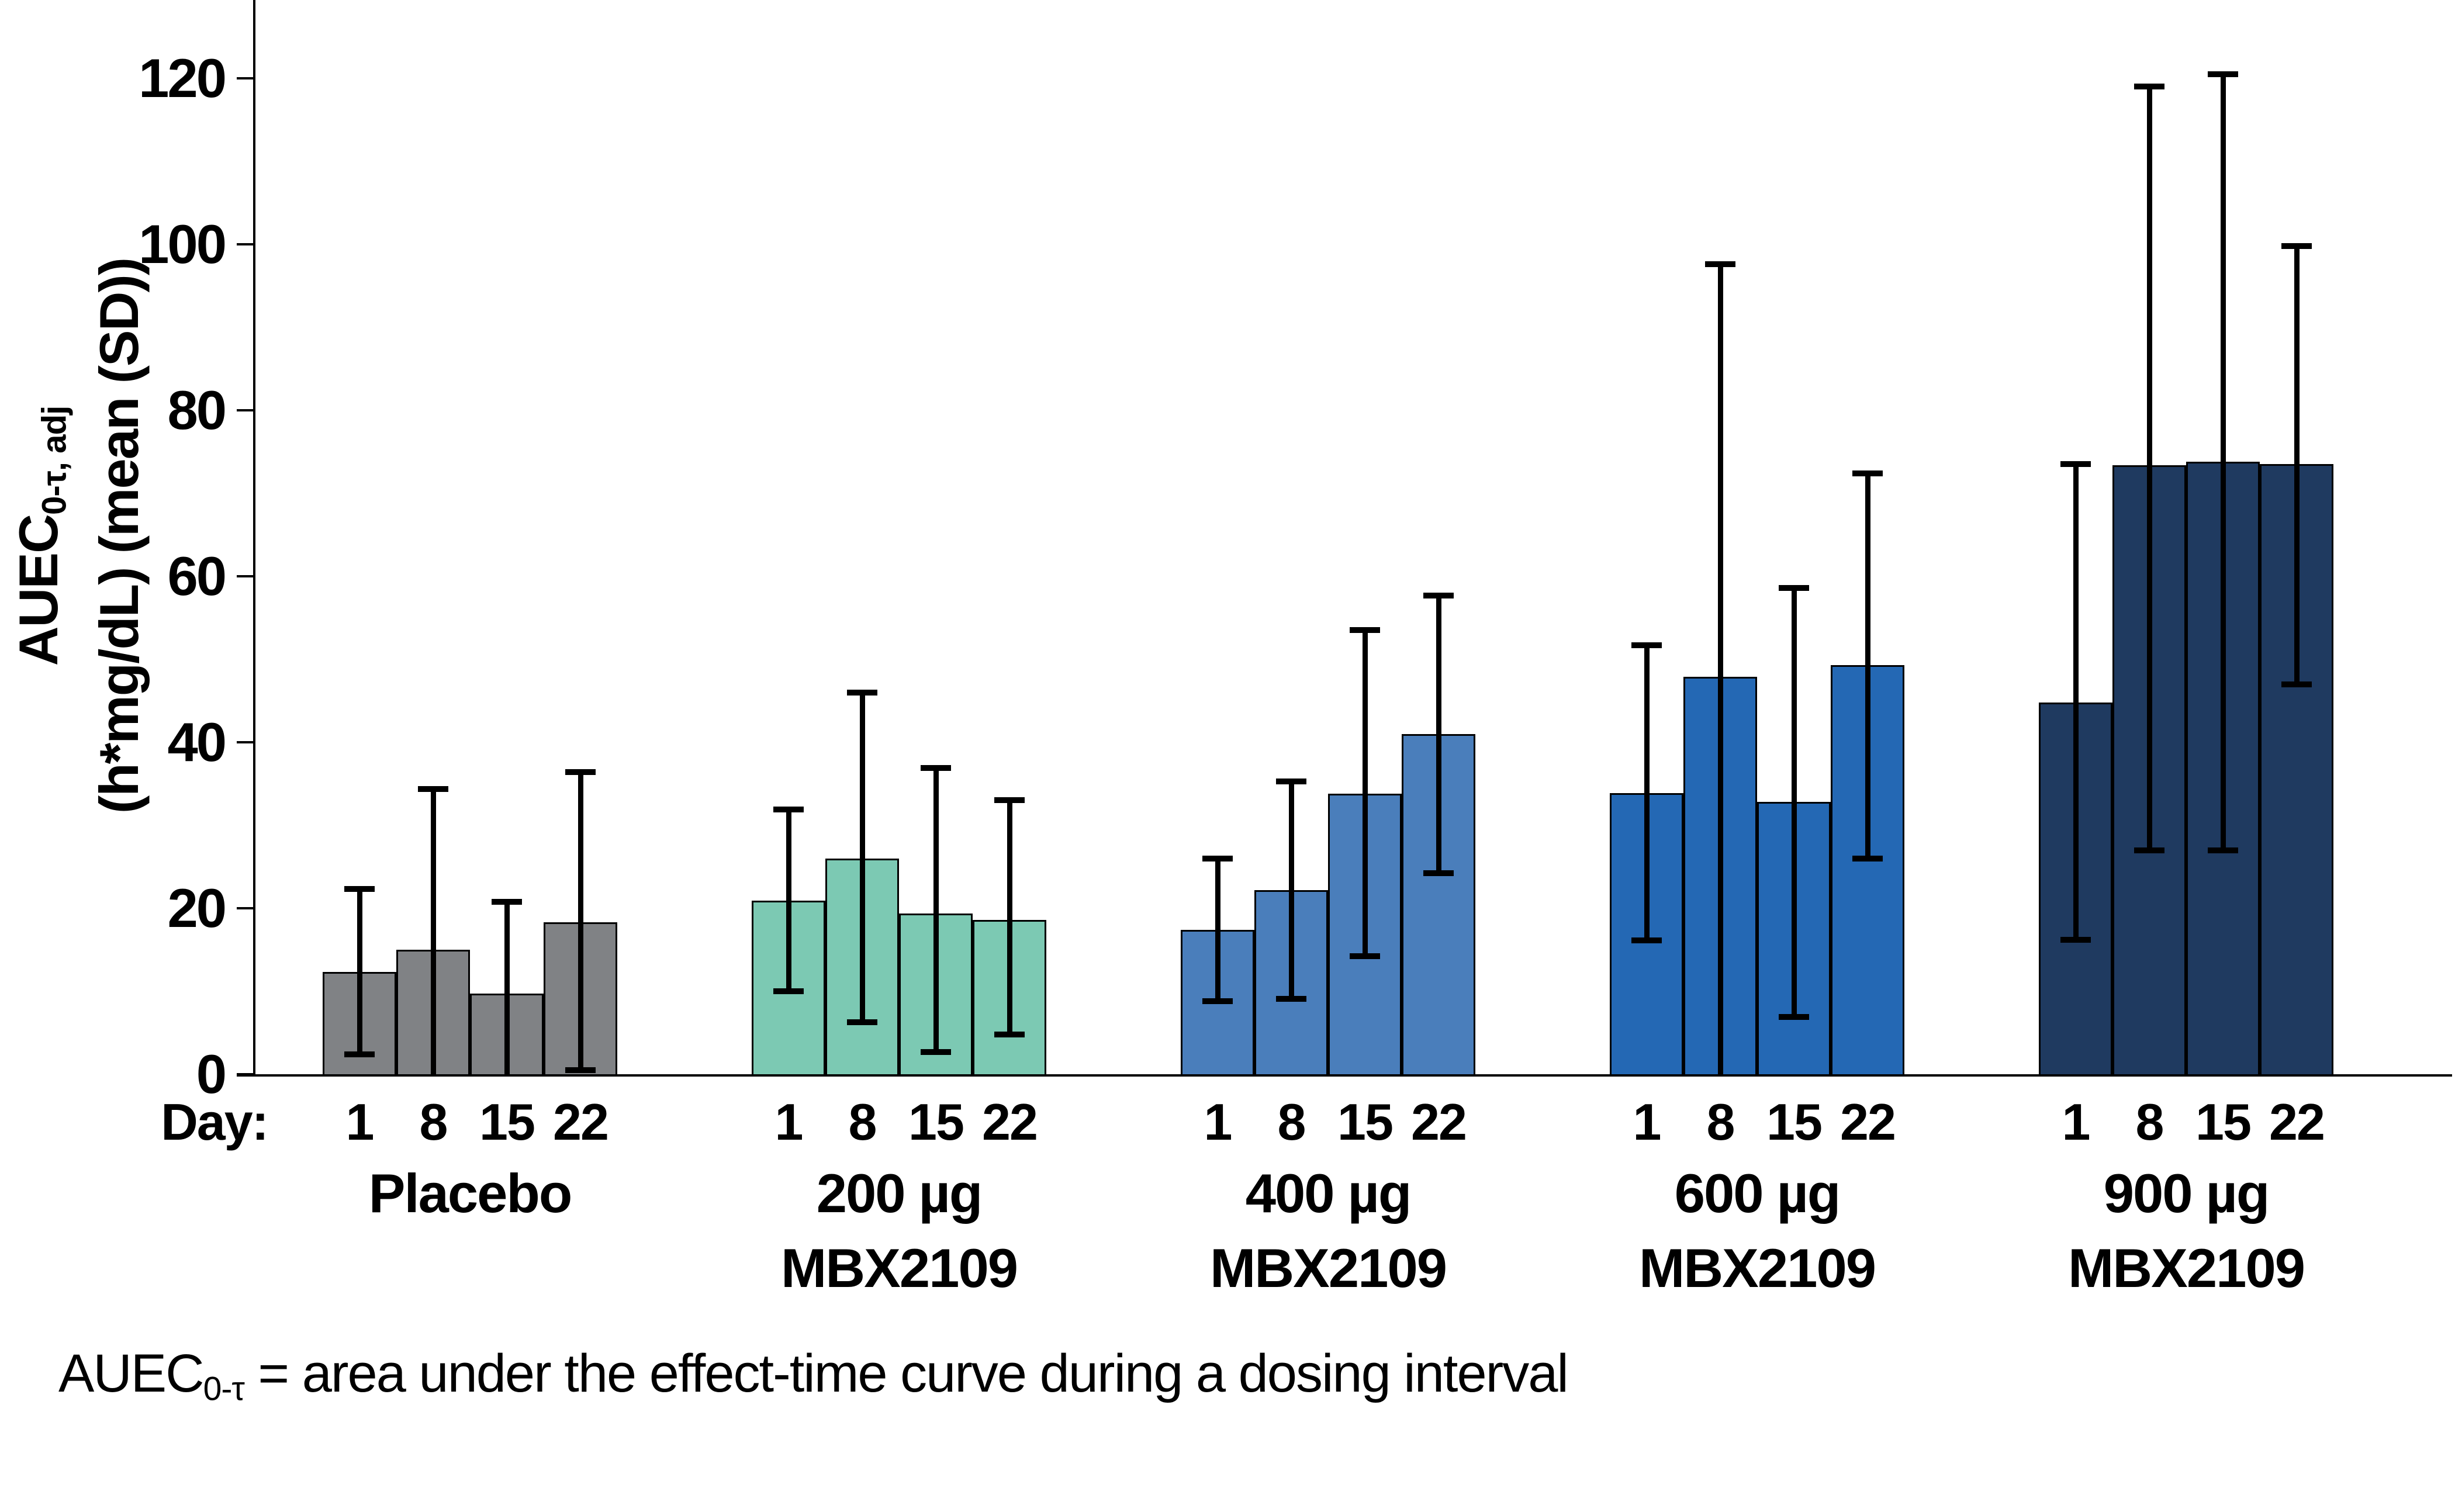 The width and height of the screenshot is (2455, 1512). Describe the element at coordinates (1345, 1075) in the screenshot. I see `x-axis-line` at that location.